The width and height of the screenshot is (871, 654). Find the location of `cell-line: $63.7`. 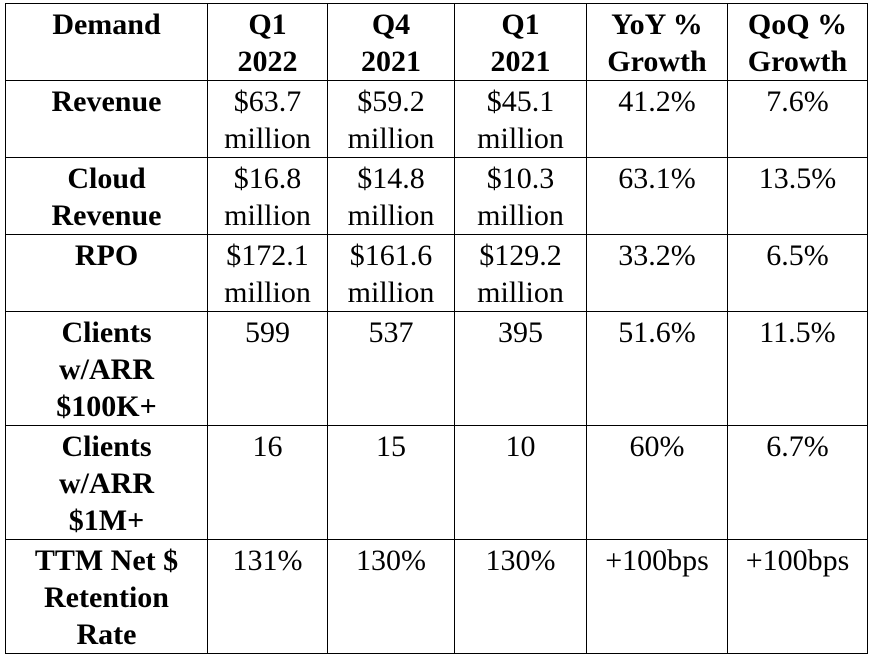

cell-line: $63.7 is located at coordinates (267, 101).